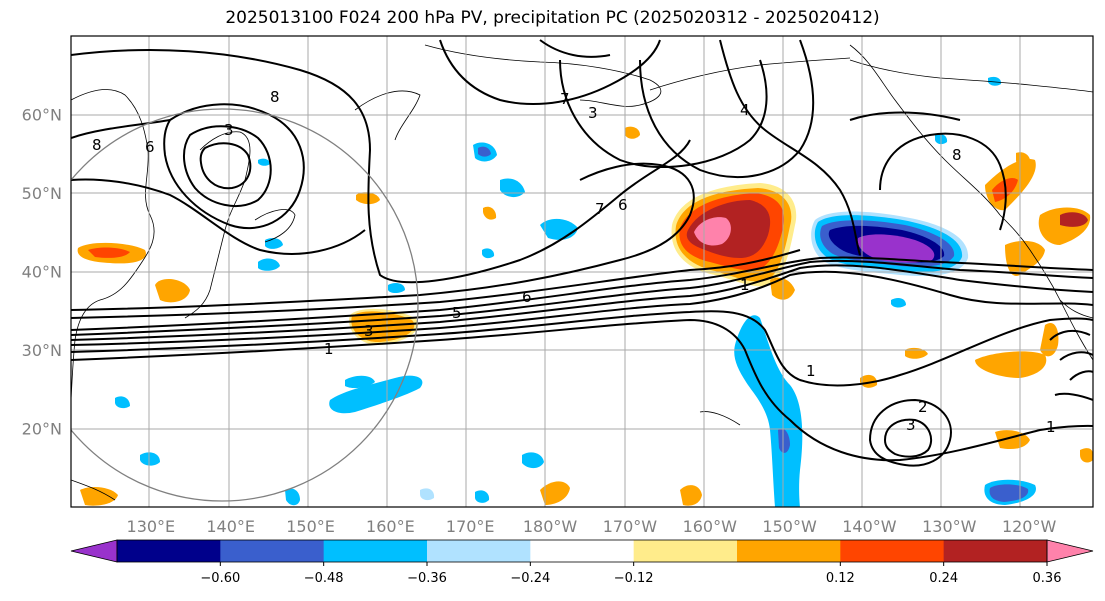  I want to click on latitude-label: 20°N, so click(42, 429).